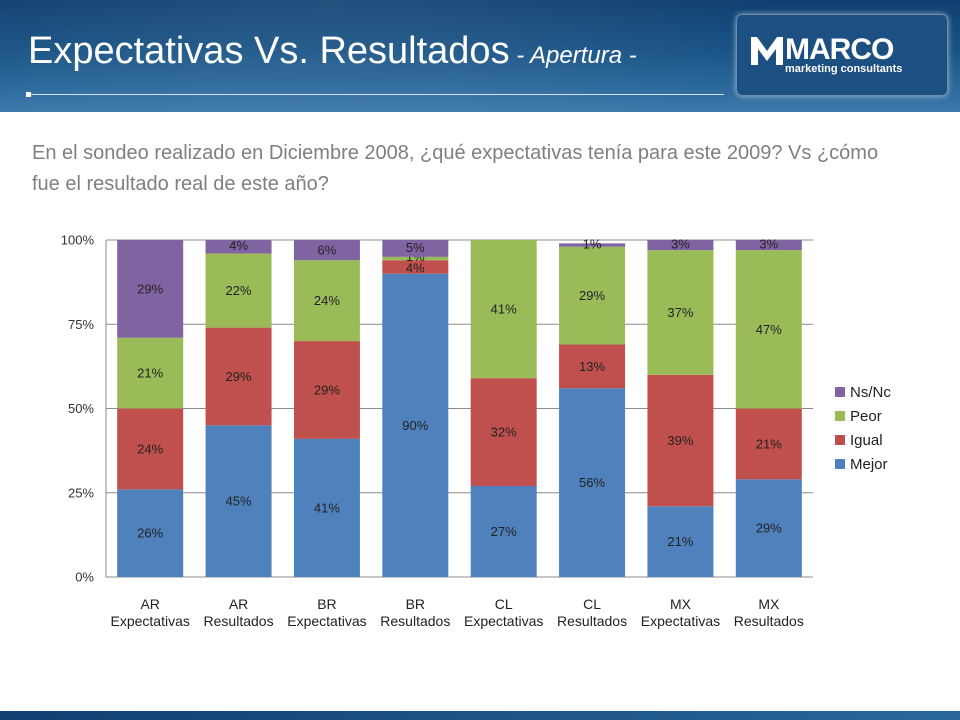 The image size is (960, 720). Describe the element at coordinates (767, 51) in the screenshot. I see `logo-m-icon` at that location.